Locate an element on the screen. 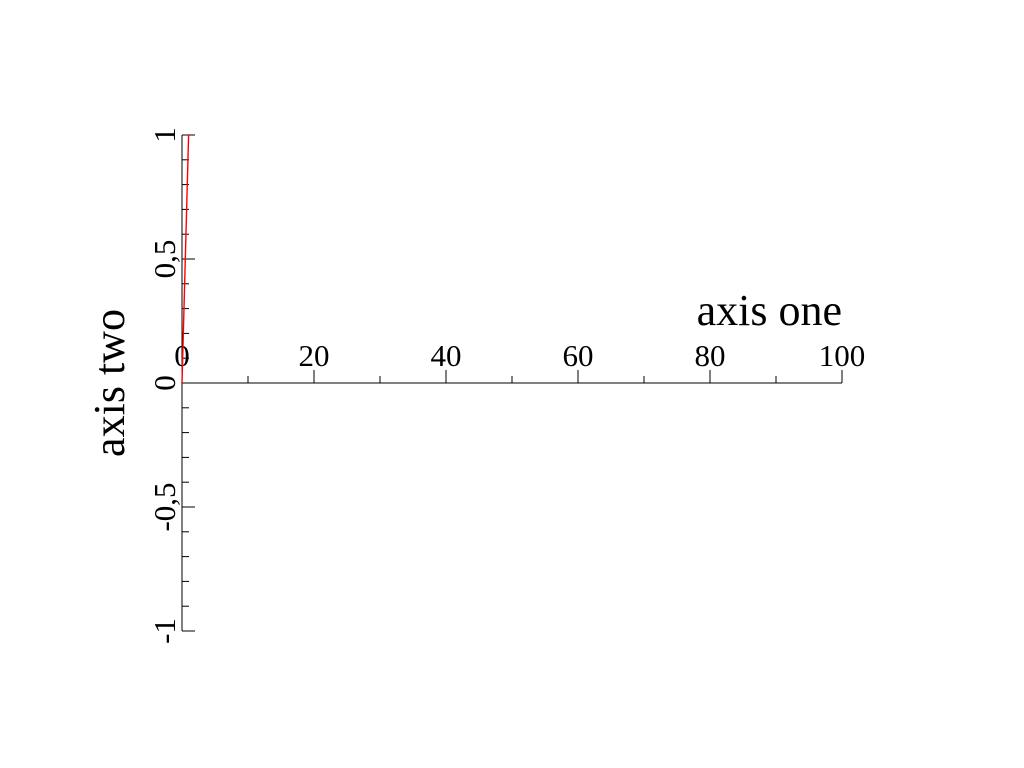 The width and height of the screenshot is (1024, 768). y-tick-label: 1 is located at coordinates (164, 135).